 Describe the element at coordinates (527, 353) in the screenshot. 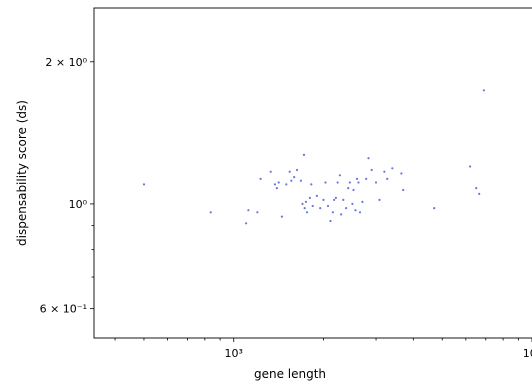

I see `x-tick-label: 10⁴` at that location.